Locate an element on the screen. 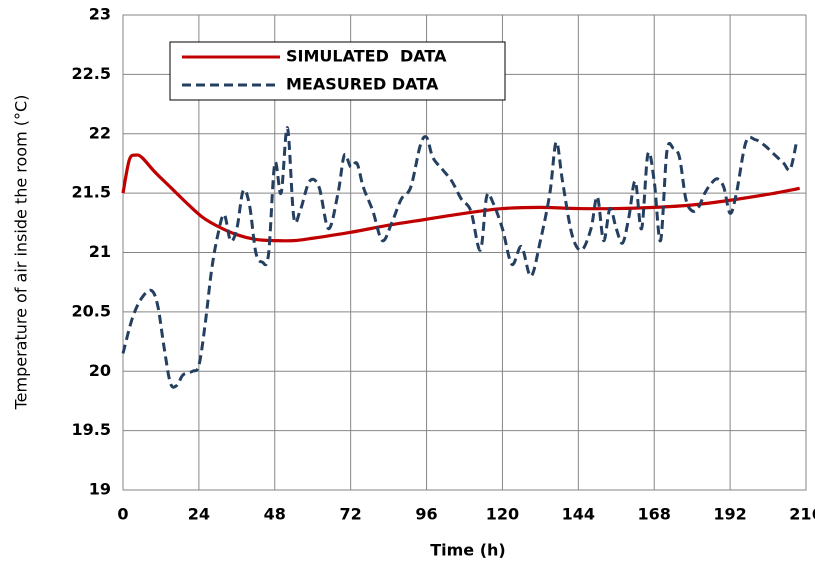 This screenshot has height=570, width=815. x-tick-label: 120 is located at coordinates (502, 514).